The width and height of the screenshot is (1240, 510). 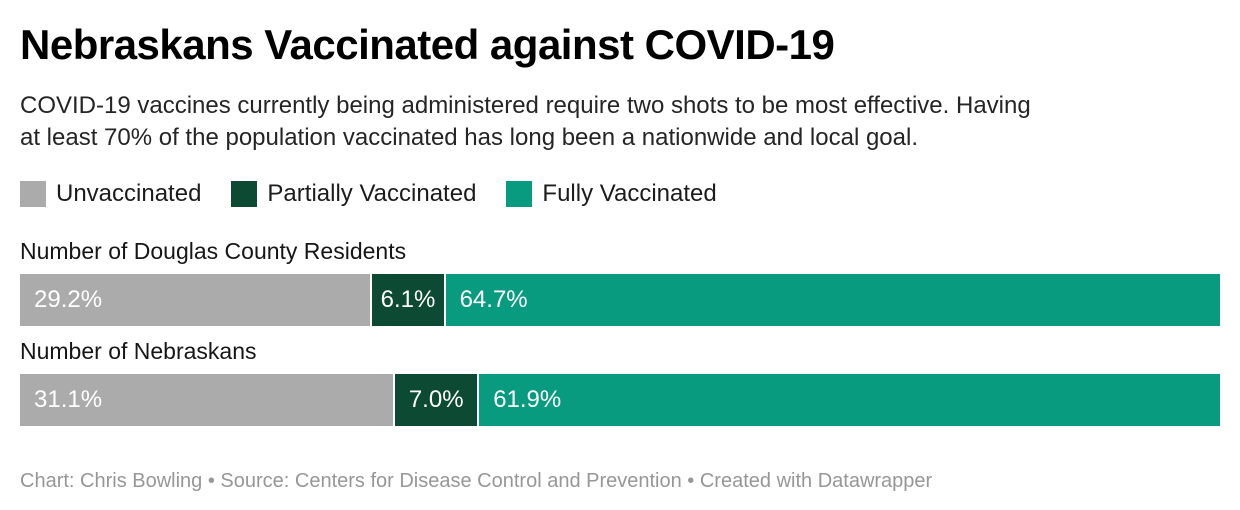 What do you see at coordinates (831, 300) in the screenshot?
I see `bar-segment-fully-vaccinated: 64.7%` at bounding box center [831, 300].